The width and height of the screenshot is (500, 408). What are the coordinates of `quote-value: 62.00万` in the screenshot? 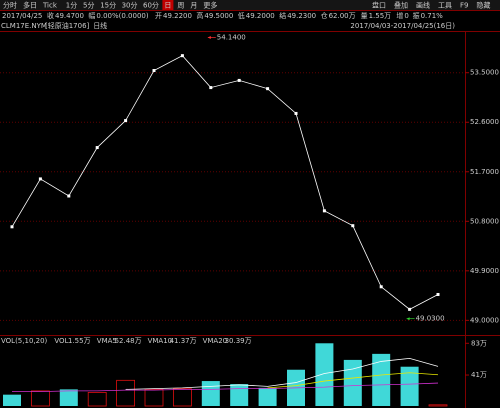 It's located at (342, 16).